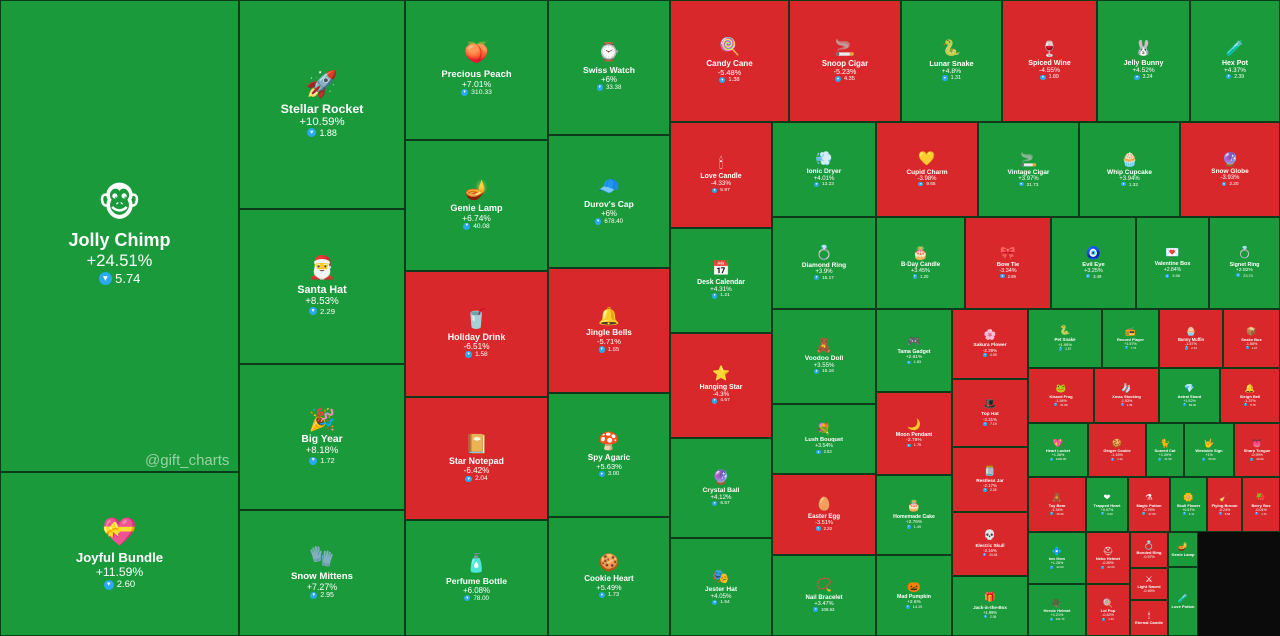 The width and height of the screenshot is (1280, 636). What do you see at coordinates (1261, 504) in the screenshot?
I see `treemap-tile: 🍓 Berry Box -0.01% ▾ 1.71` at bounding box center [1261, 504].